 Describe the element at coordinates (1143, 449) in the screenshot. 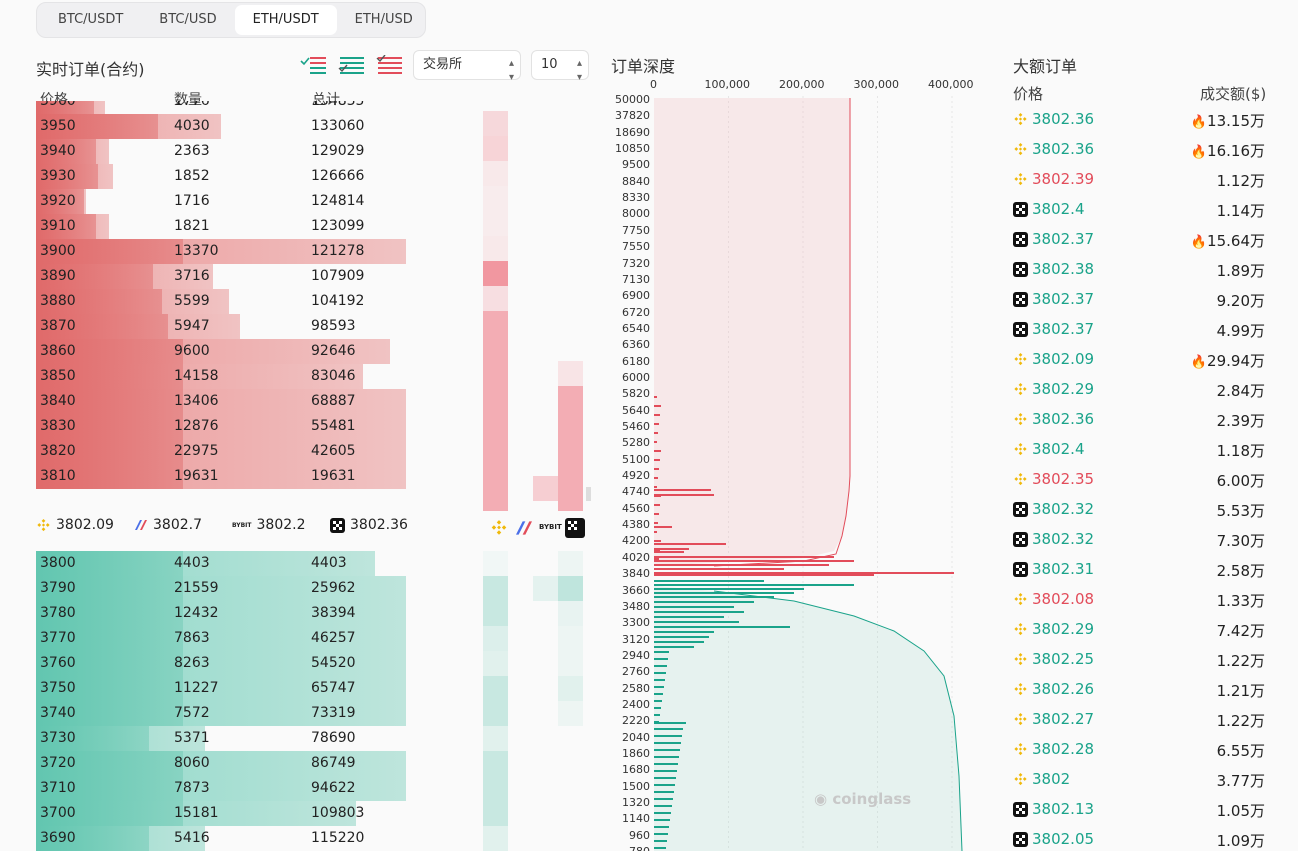

I see `big-order-row: 3802.4 1.18万` at that location.